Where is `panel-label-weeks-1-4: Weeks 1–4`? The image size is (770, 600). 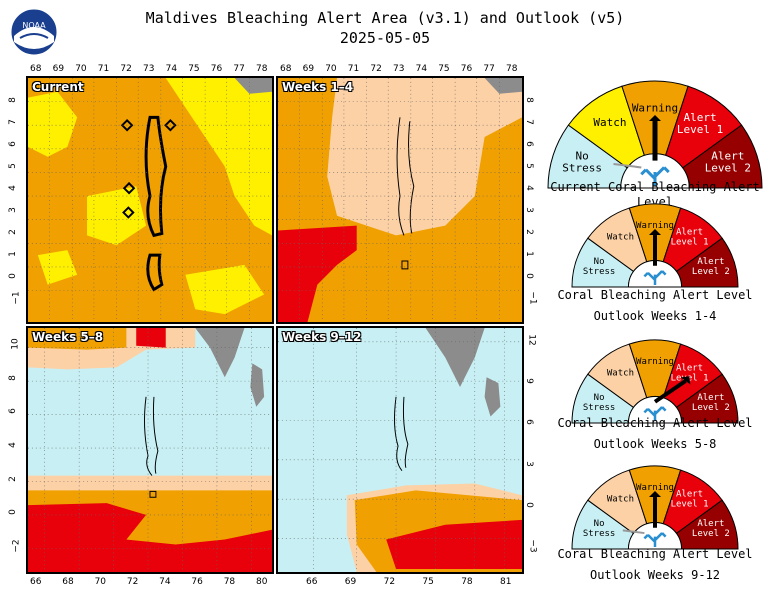 panel-label-weeks-1-4: Weeks 1–4 is located at coordinates (318, 87).